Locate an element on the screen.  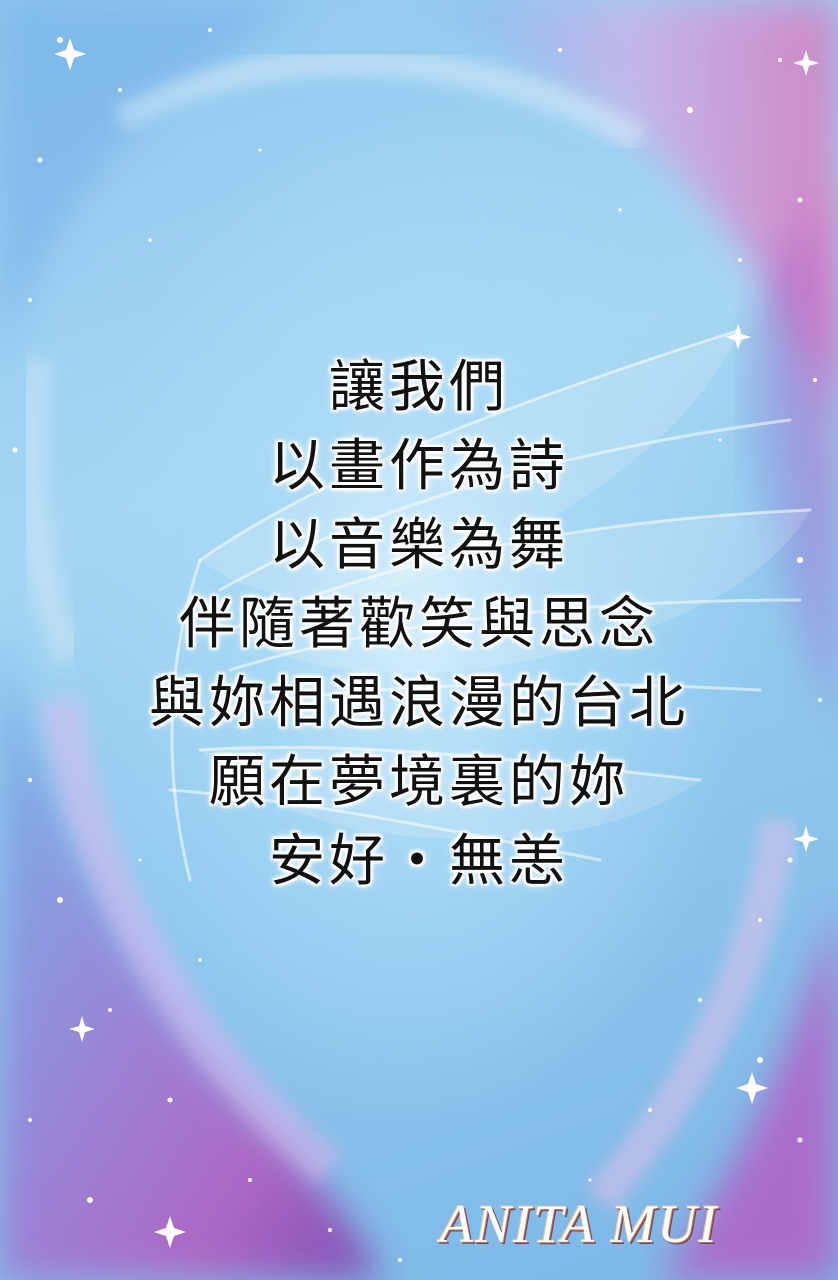
poem-line-5: 與妳相遇浪漫的台北 is located at coordinates (419, 703).